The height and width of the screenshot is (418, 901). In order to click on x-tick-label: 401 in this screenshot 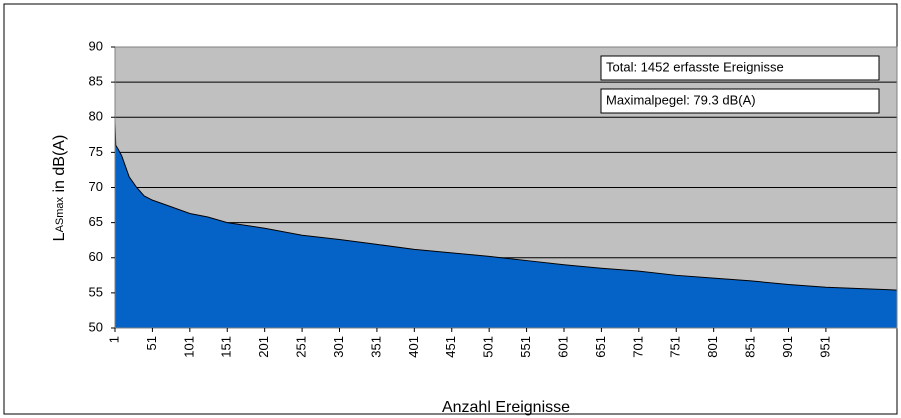, I will do `click(413, 347)`.